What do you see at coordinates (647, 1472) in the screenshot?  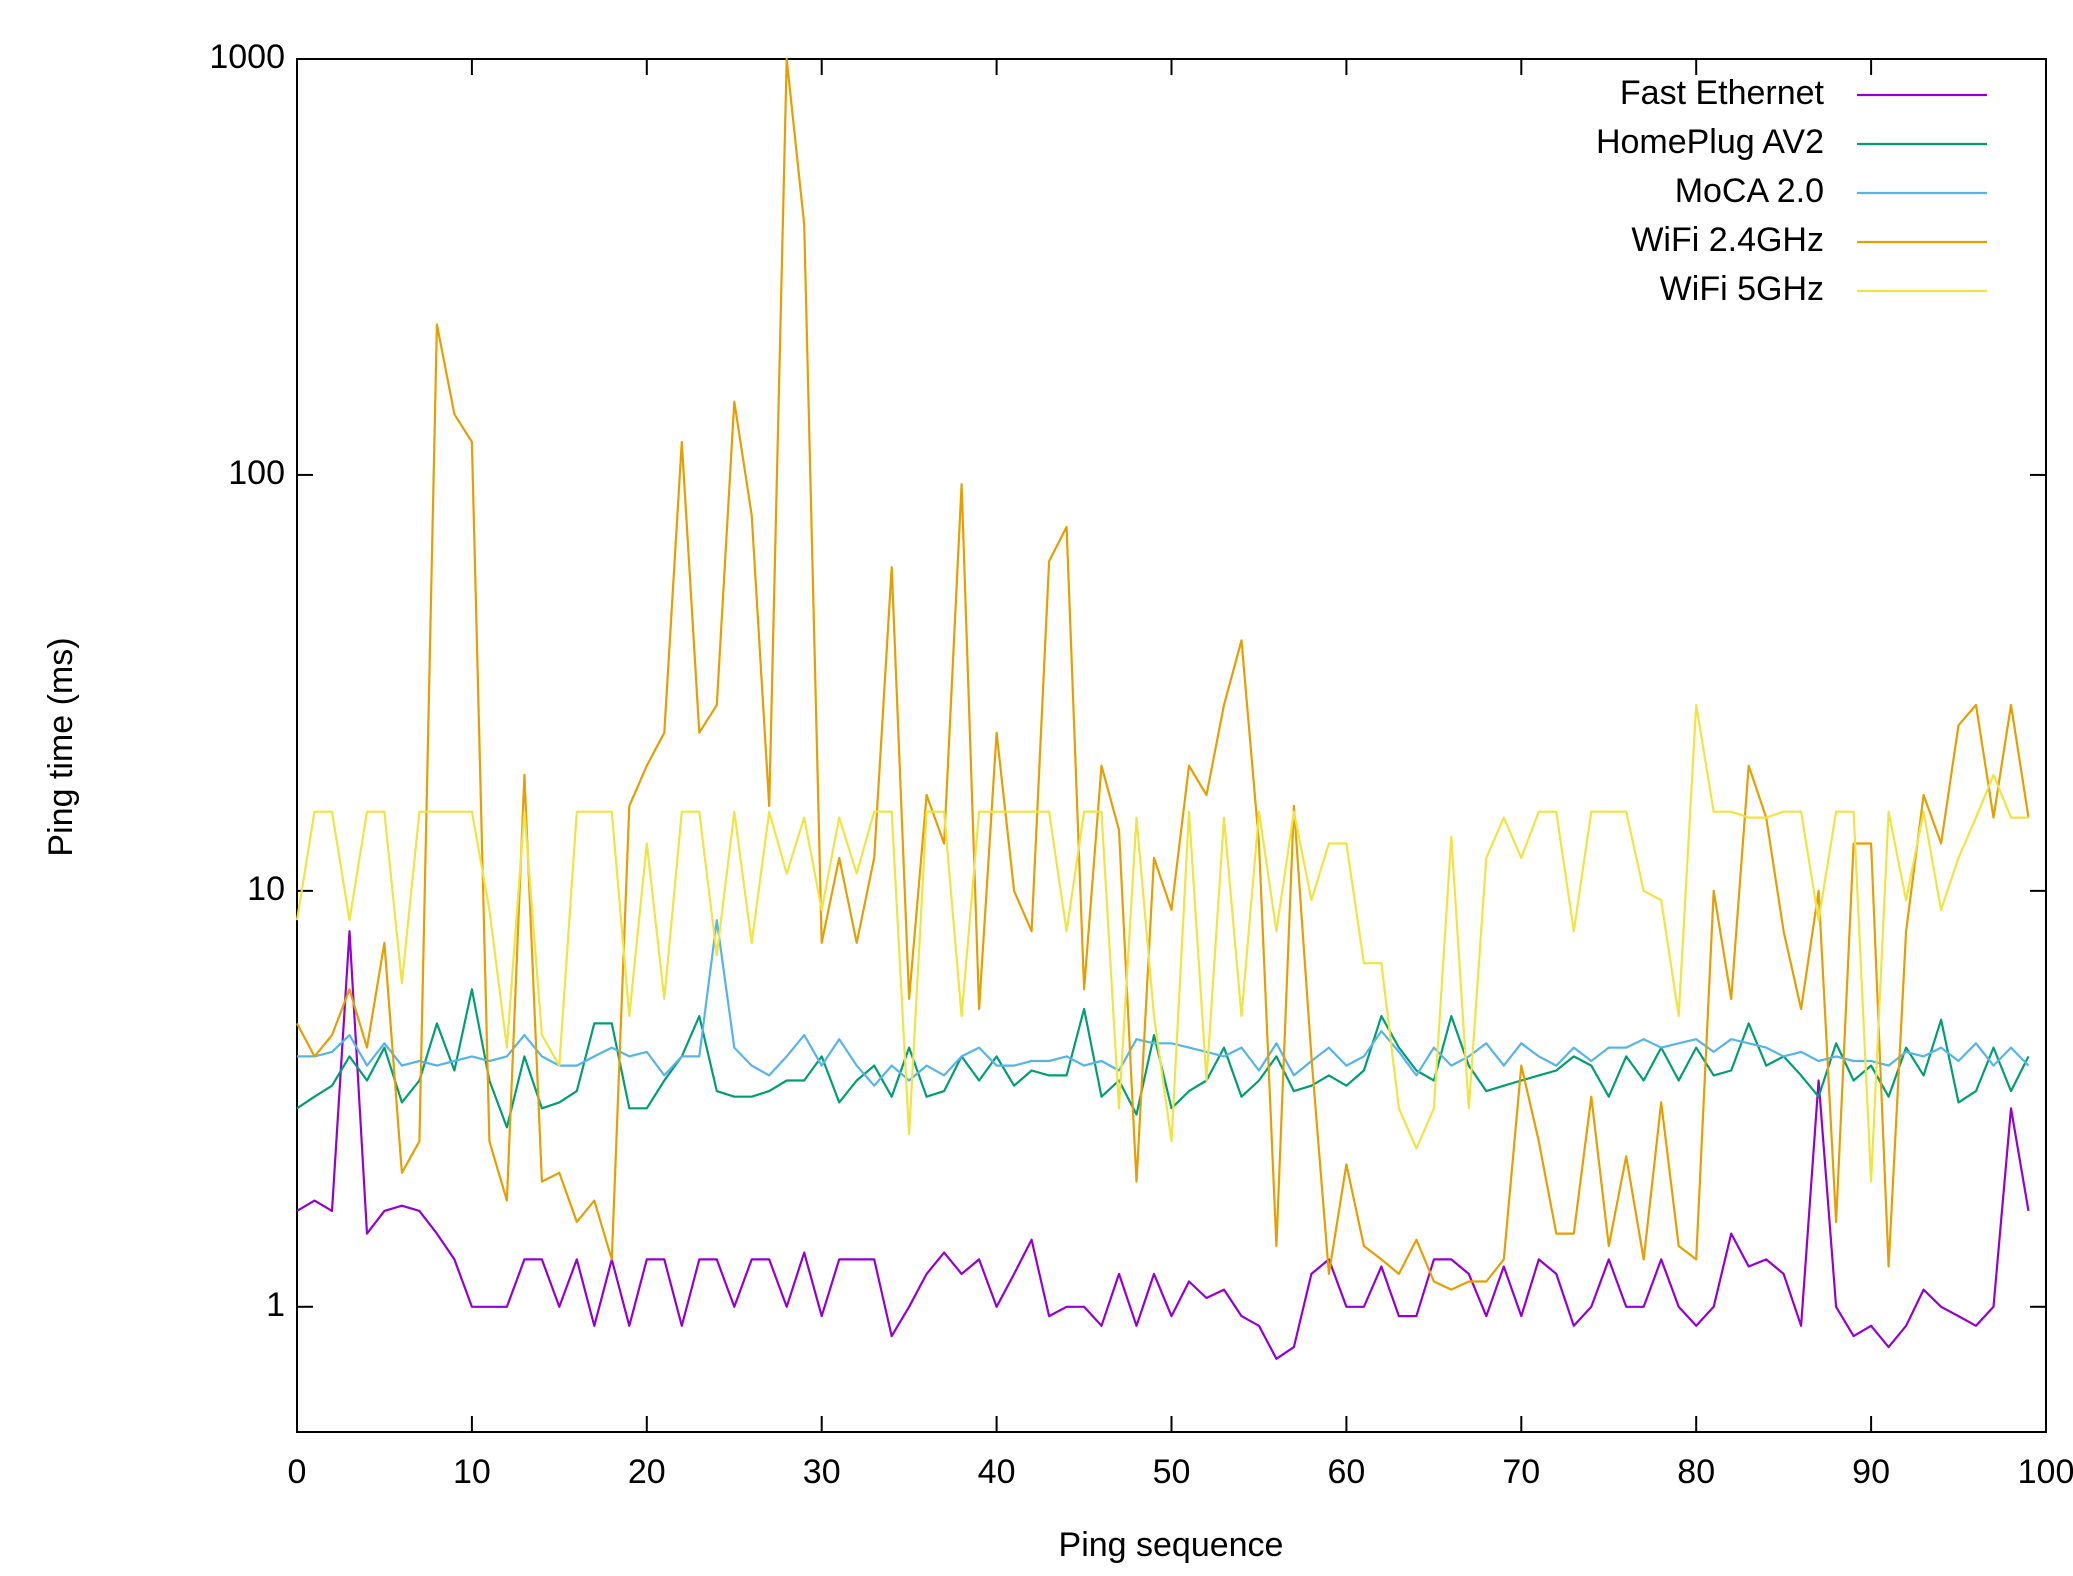 I see `x-tick-label: 20` at bounding box center [647, 1472].